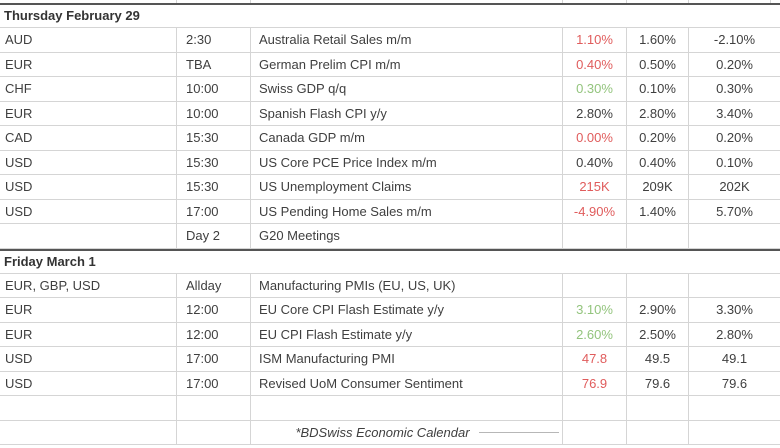 The height and width of the screenshot is (448, 780). What do you see at coordinates (657, 187) in the screenshot?
I see `forecast-cell: 209K` at bounding box center [657, 187].